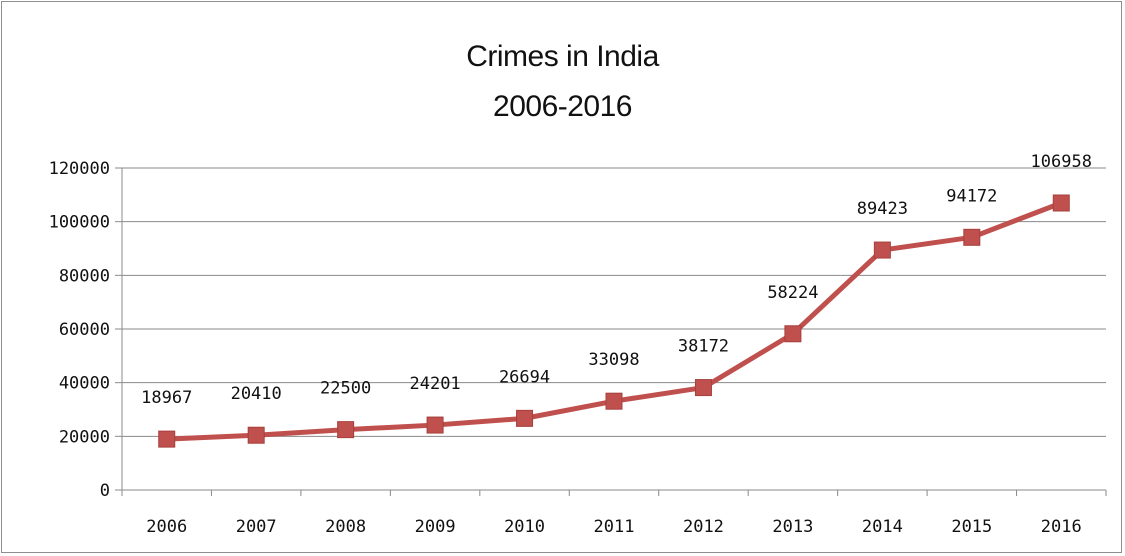 This screenshot has height=556, width=1125. What do you see at coordinates (84, 384) in the screenshot?
I see `y-tick-label: 40000` at bounding box center [84, 384].